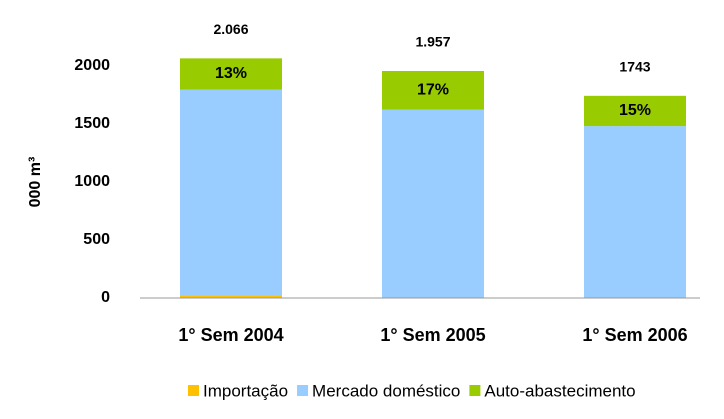  Describe the element at coordinates (432, 335) in the screenshot. I see `x-tick-label: 1° Sem 2005` at that location.